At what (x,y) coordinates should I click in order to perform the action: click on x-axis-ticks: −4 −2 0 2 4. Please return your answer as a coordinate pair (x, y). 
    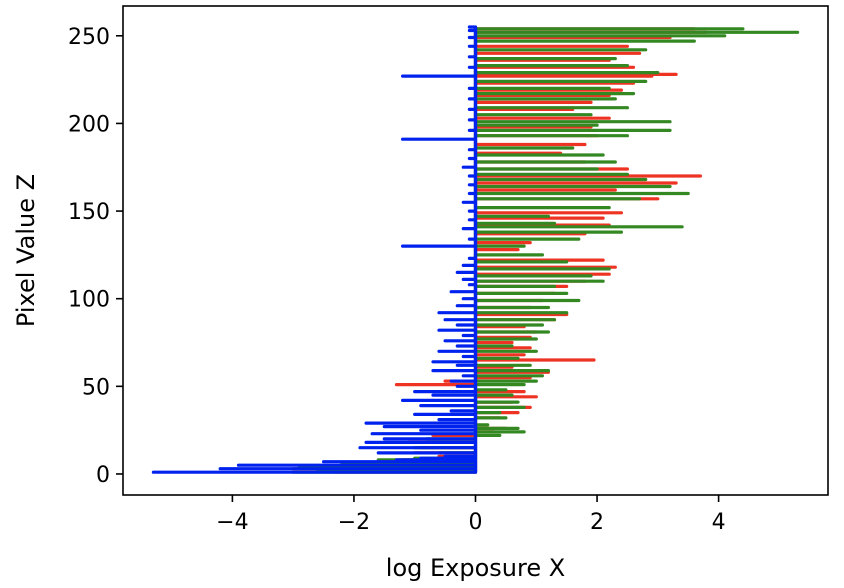
    Looking at the image, I should click on (471, 515).